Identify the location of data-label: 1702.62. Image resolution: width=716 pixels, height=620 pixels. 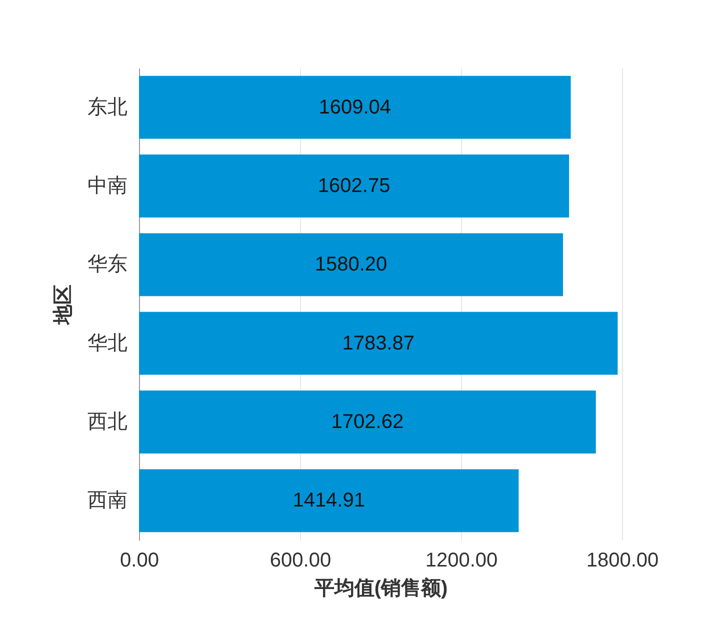
(367, 422).